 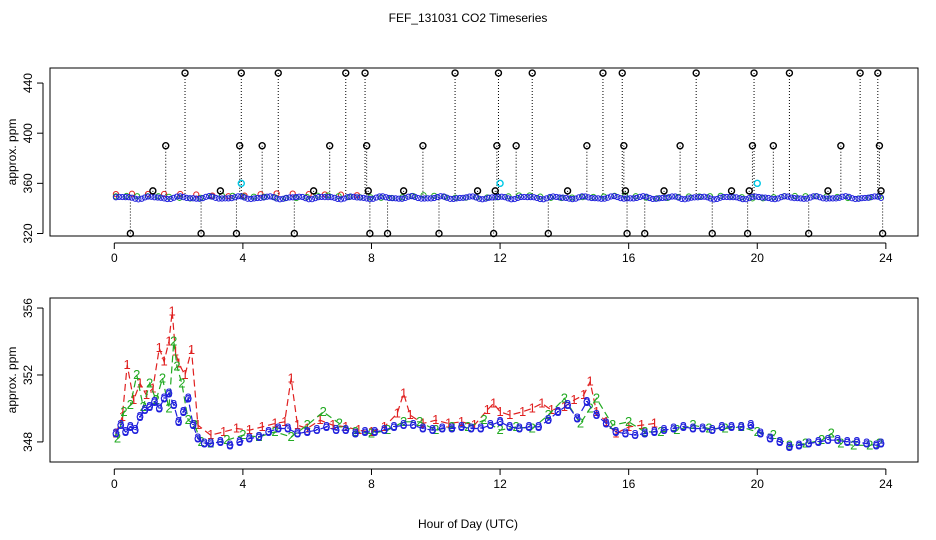 I want to click on top-x-tick-label: 0, so click(x=114, y=258).